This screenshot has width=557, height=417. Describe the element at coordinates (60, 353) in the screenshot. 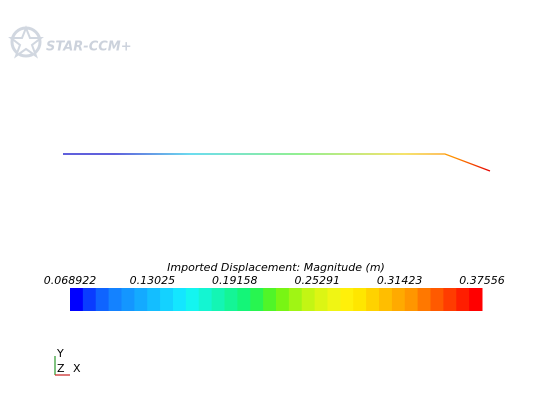

I see `axis-y-label: Y` at that location.